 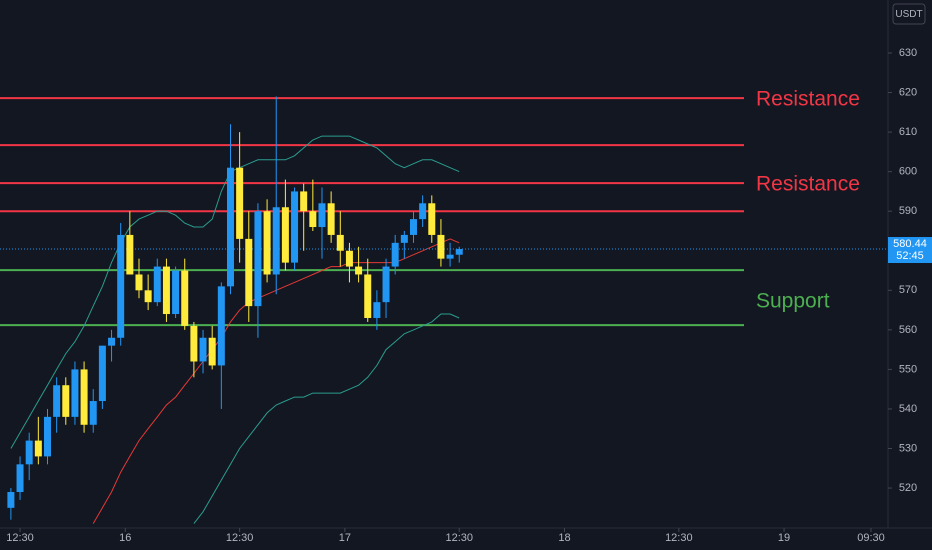 I want to click on countdown-label: 52:45, so click(x=910, y=256).